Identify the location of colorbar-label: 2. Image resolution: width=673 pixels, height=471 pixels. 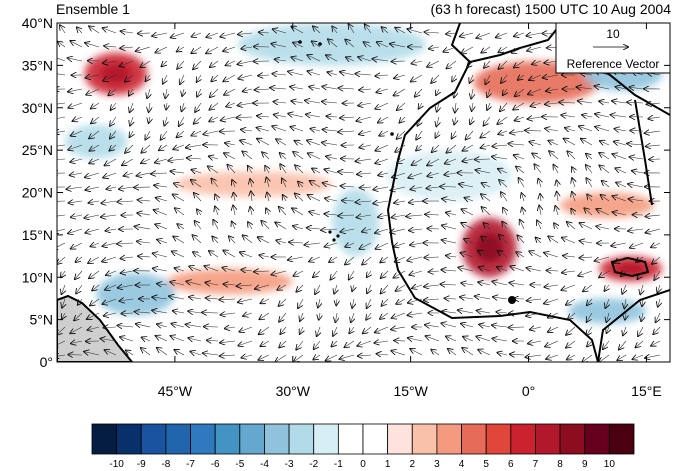
(412, 464).